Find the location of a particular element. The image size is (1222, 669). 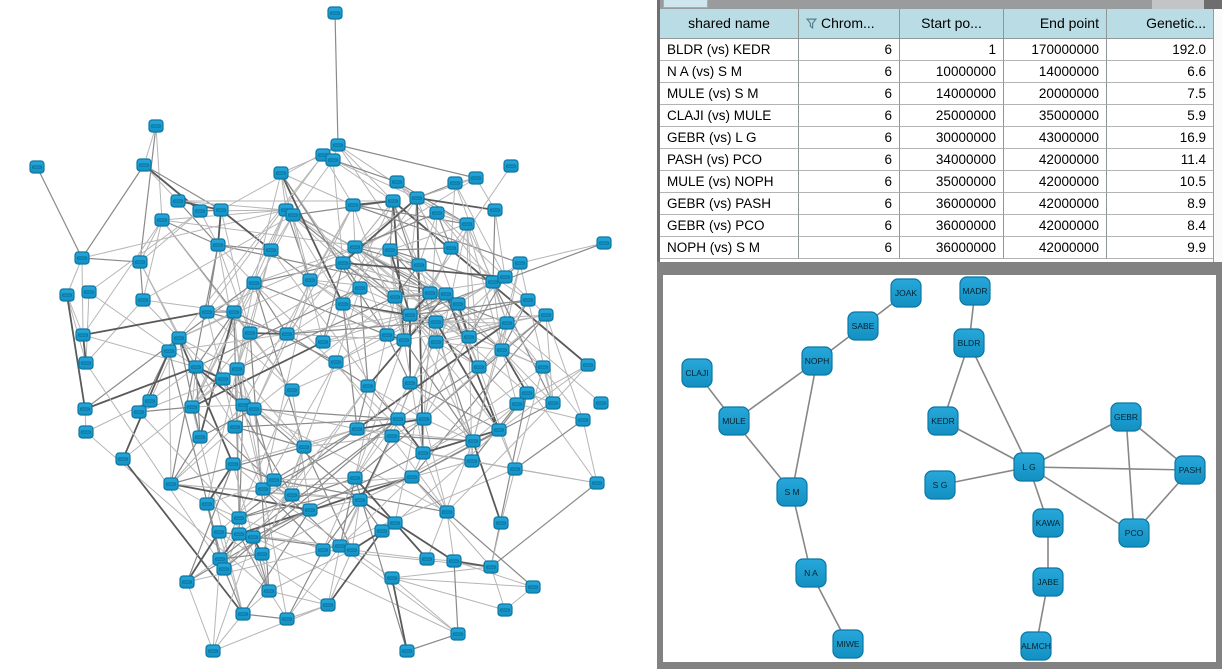

table-cell: 8.4 is located at coordinates (1160, 226).